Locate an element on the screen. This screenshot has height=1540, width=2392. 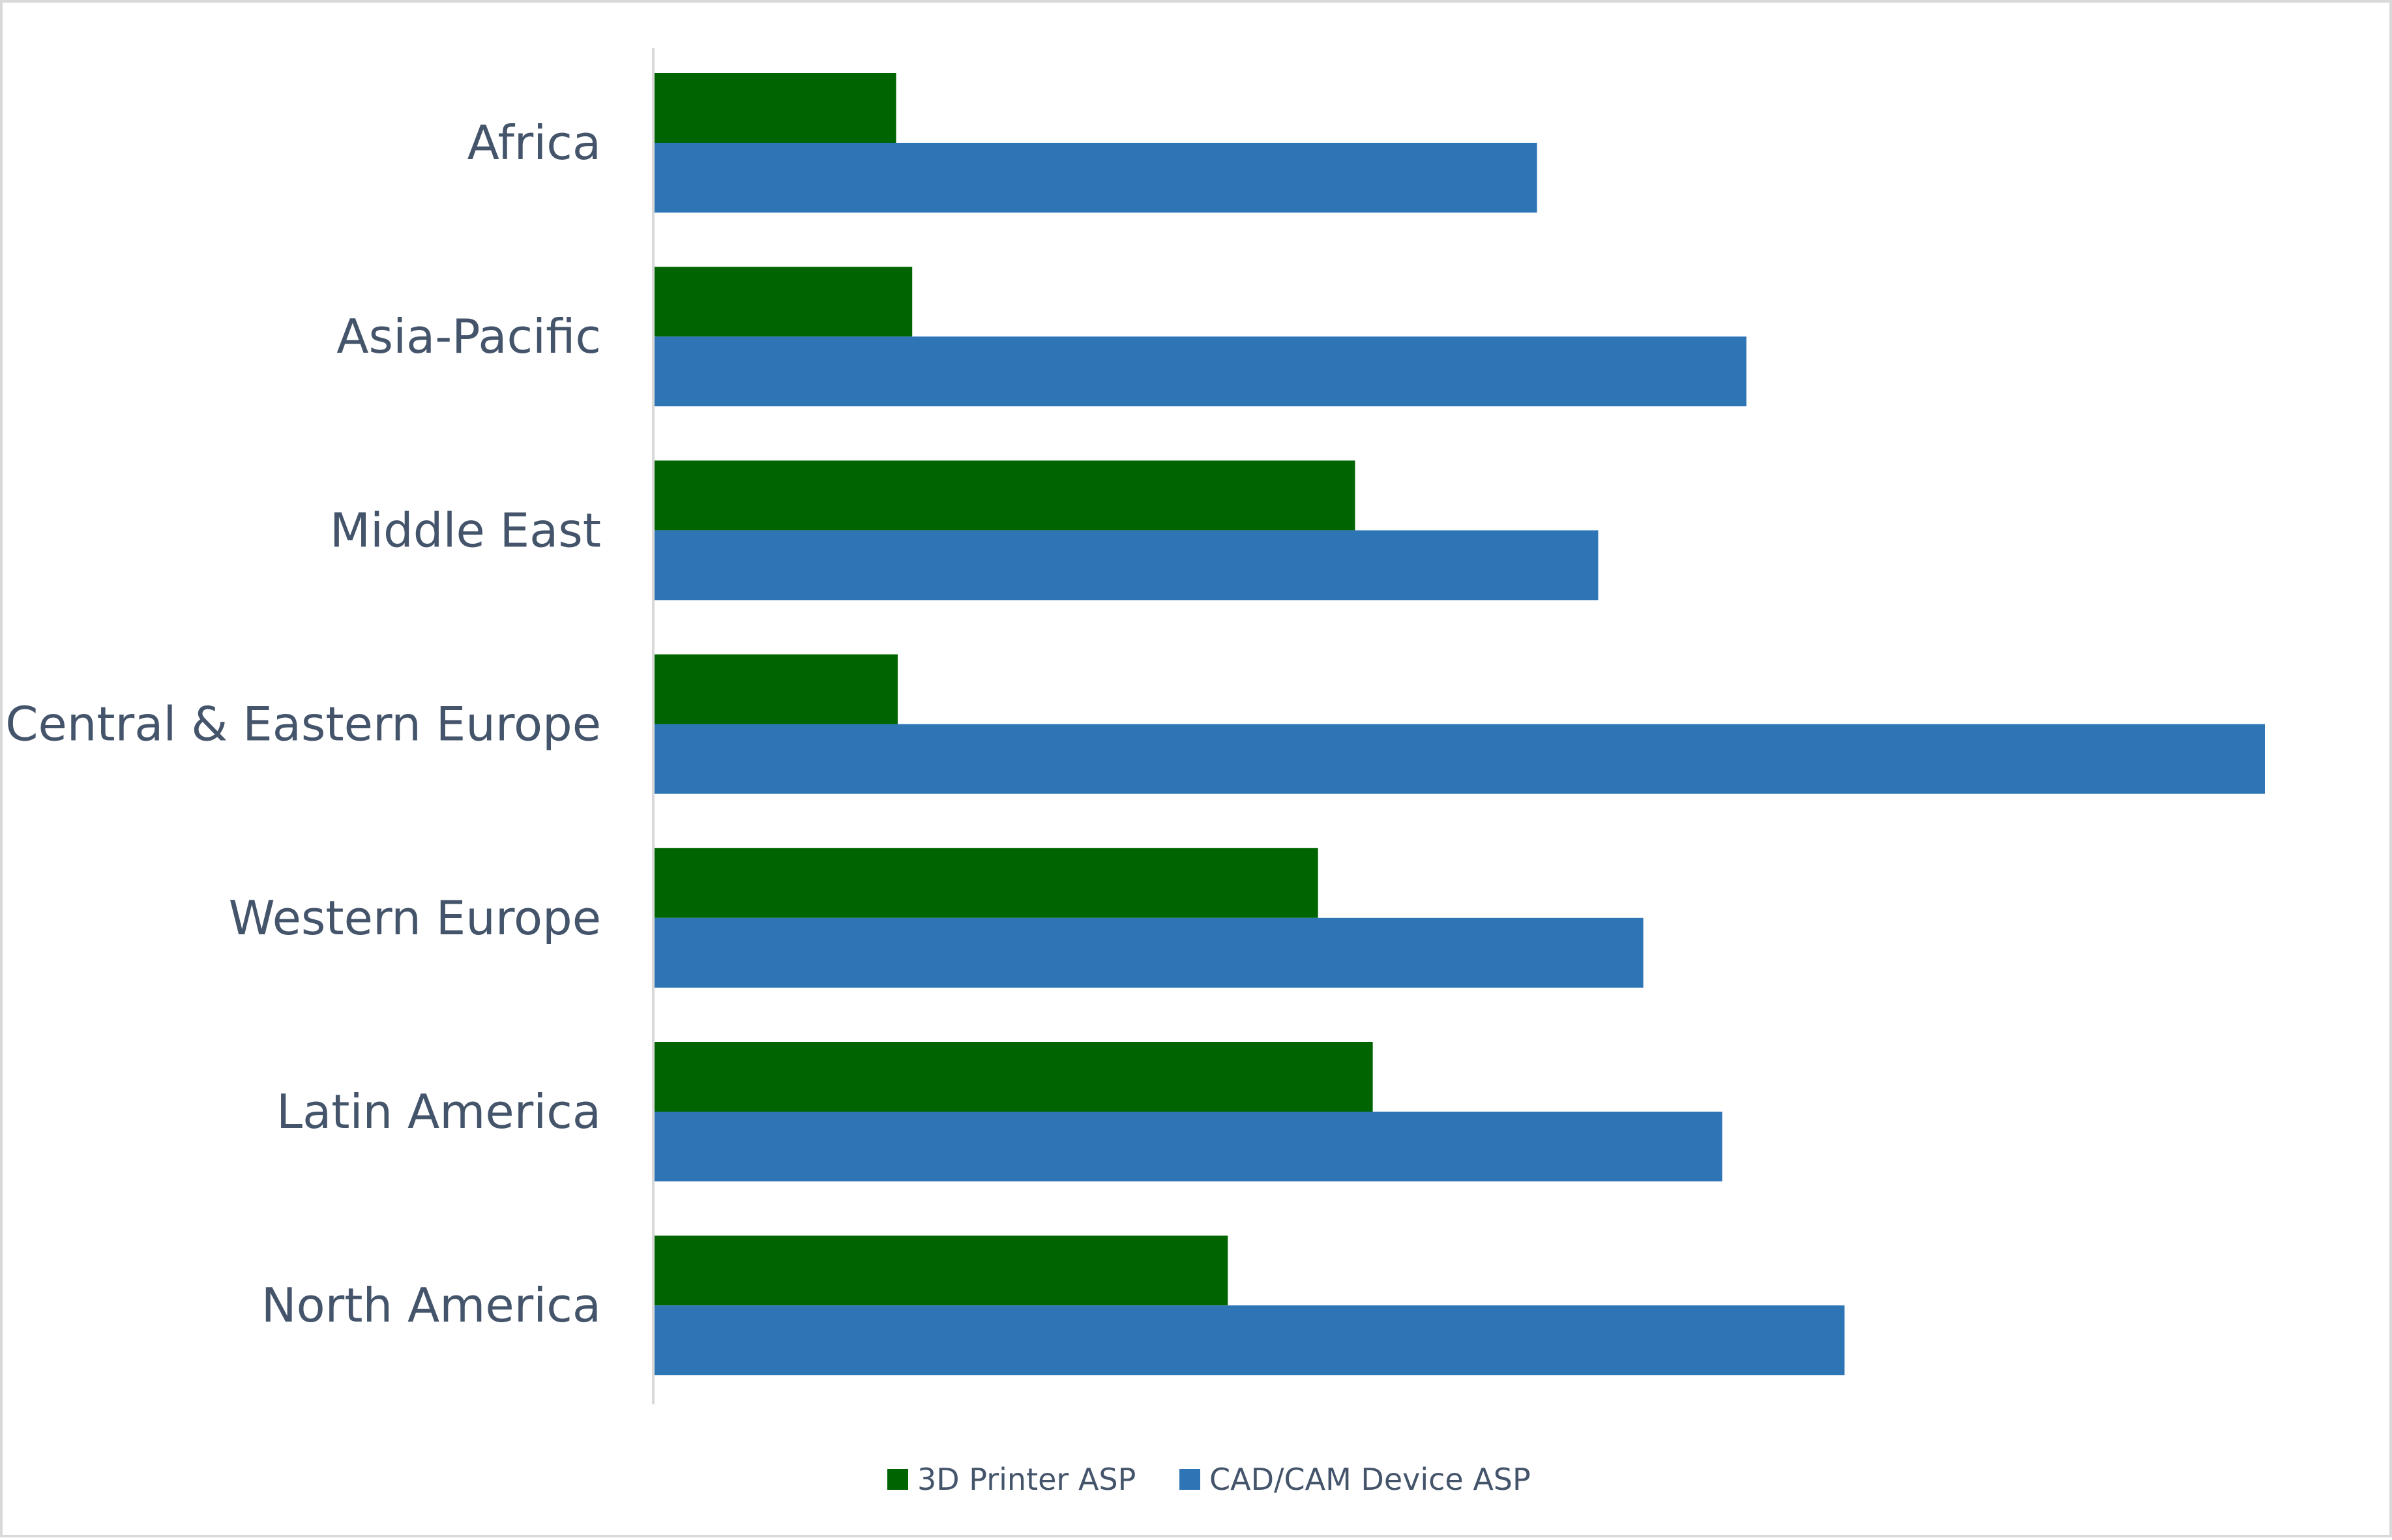
category-label-asia-pacific: Asia-Pacific is located at coordinates (468, 336).